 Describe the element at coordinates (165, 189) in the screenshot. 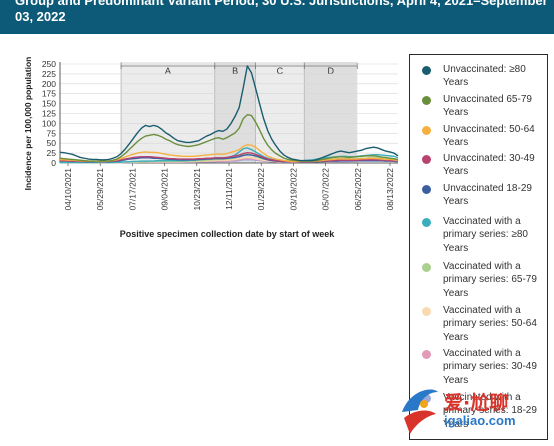

I see `x-tick-label: 09/04/2021` at that location.